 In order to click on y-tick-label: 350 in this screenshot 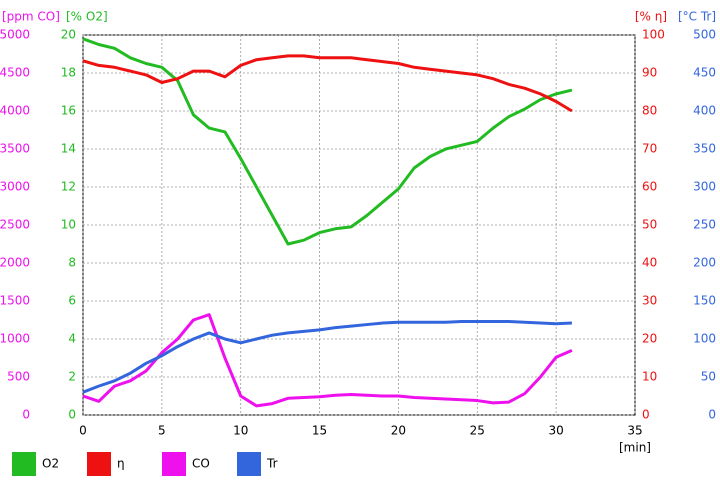, I will do `click(704, 149)`.